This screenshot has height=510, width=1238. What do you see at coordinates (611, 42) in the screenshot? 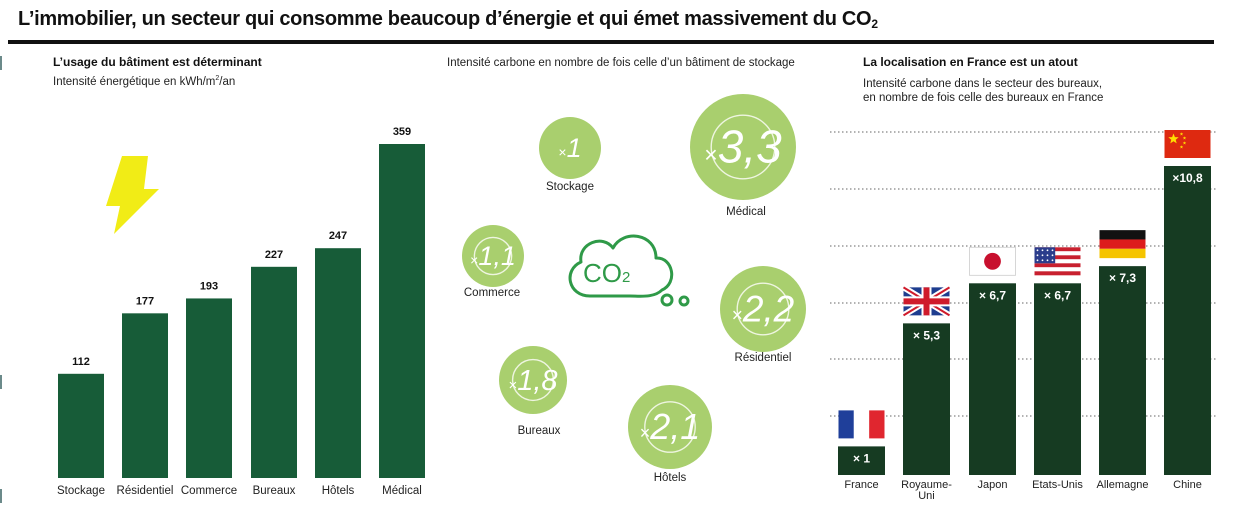
I see `title-rule` at bounding box center [611, 42].